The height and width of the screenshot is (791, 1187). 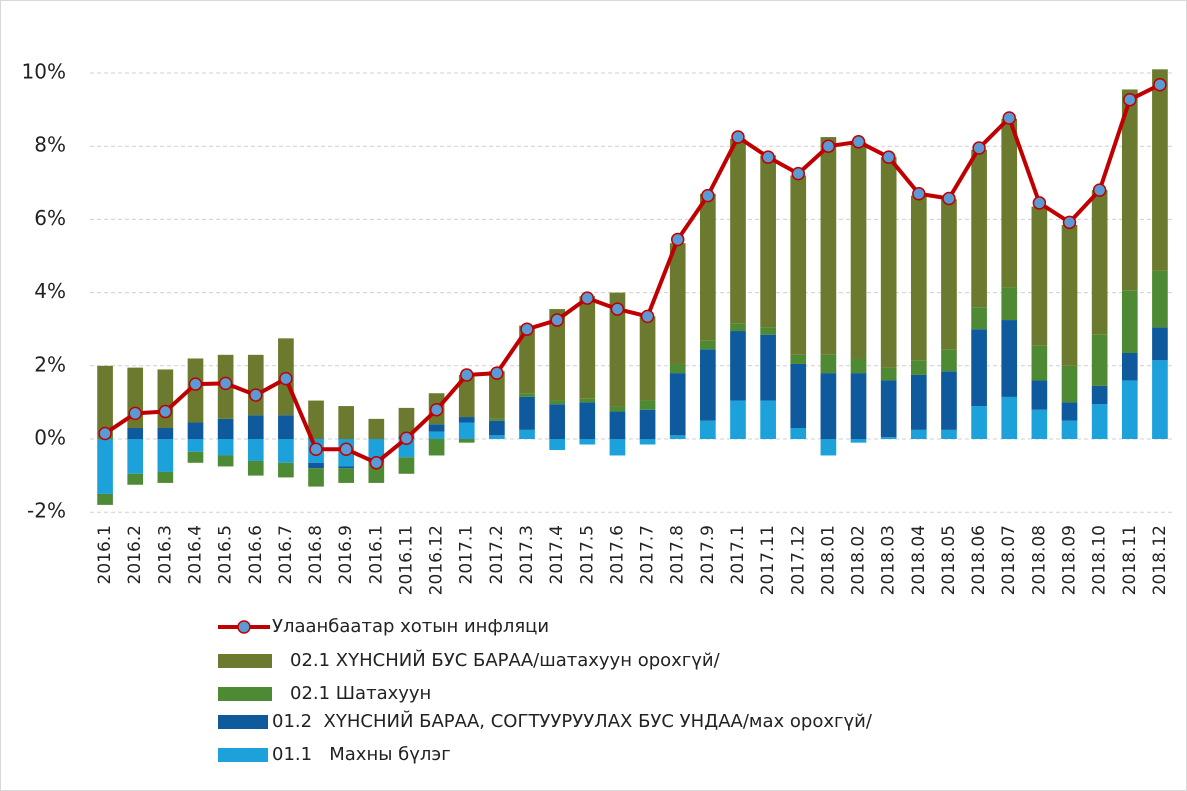 What do you see at coordinates (1160, 560) in the screenshot?
I see `x-tick-label: 2018.12` at bounding box center [1160, 560].